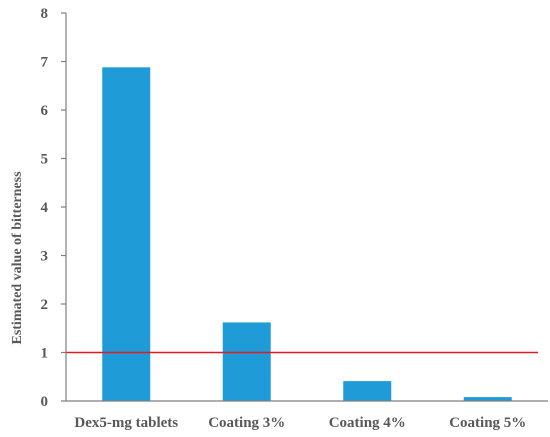 The image size is (550, 437). Describe the element at coordinates (53, 208) in the screenshot. I see `y-ticks-layer: 0 1 2 3 4 5 6 7 8` at that location.